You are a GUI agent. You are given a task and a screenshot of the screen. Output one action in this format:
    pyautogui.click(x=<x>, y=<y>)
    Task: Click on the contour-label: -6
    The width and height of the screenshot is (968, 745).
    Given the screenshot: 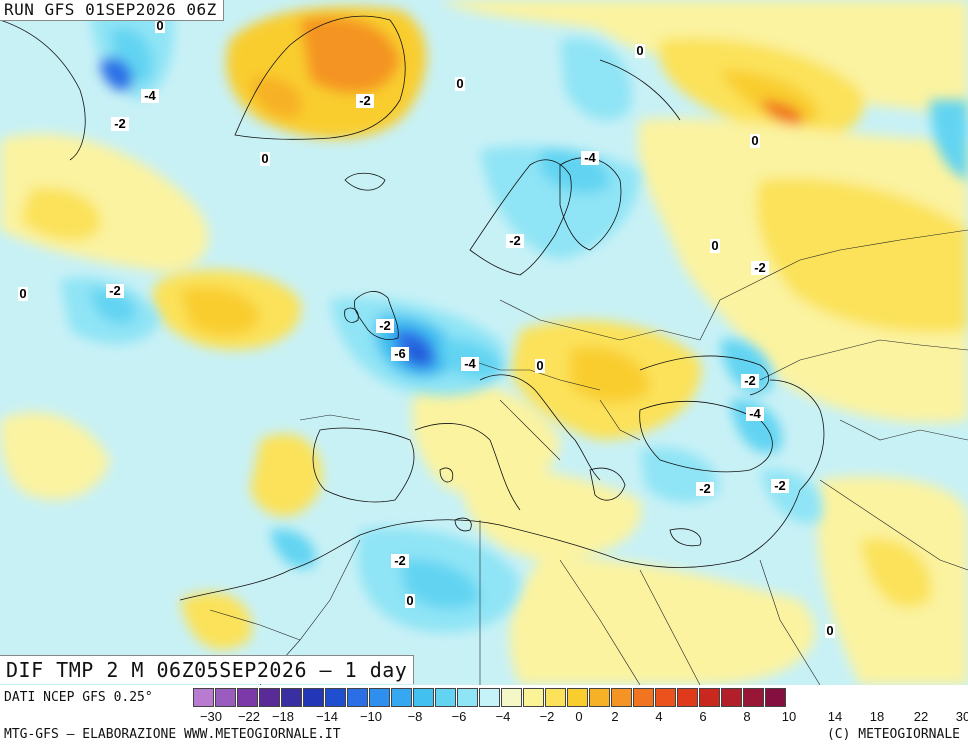 What is the action you would take?
    pyautogui.click(x=400, y=353)
    